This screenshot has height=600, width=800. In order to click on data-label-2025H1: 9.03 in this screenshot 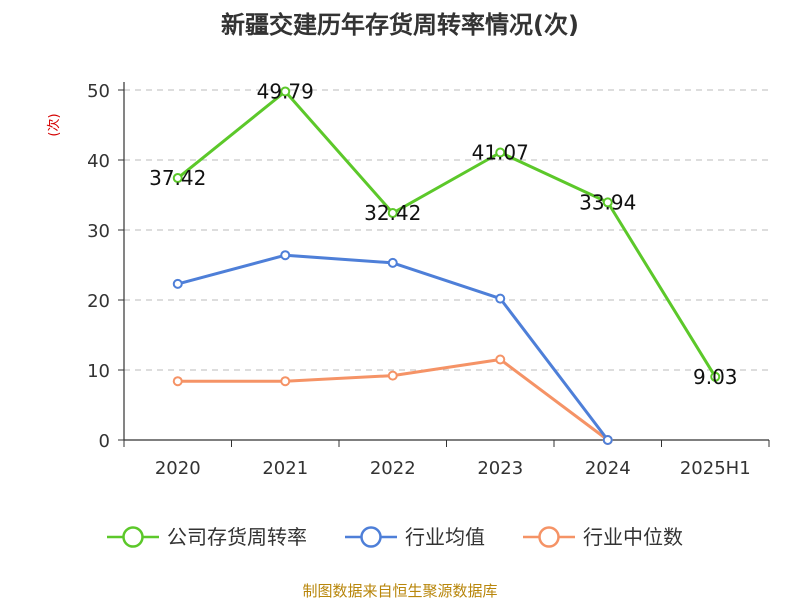, I will do `click(715, 377)`.